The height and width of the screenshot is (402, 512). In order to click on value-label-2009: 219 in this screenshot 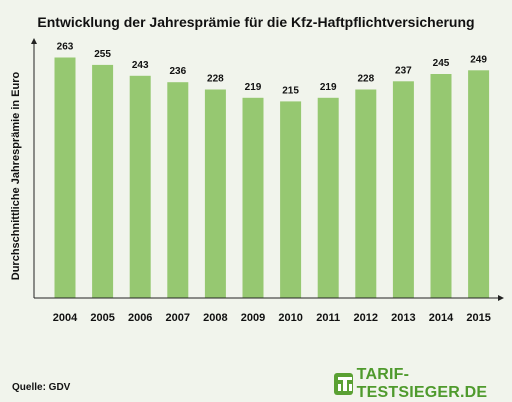, I will do `click(253, 87)`.